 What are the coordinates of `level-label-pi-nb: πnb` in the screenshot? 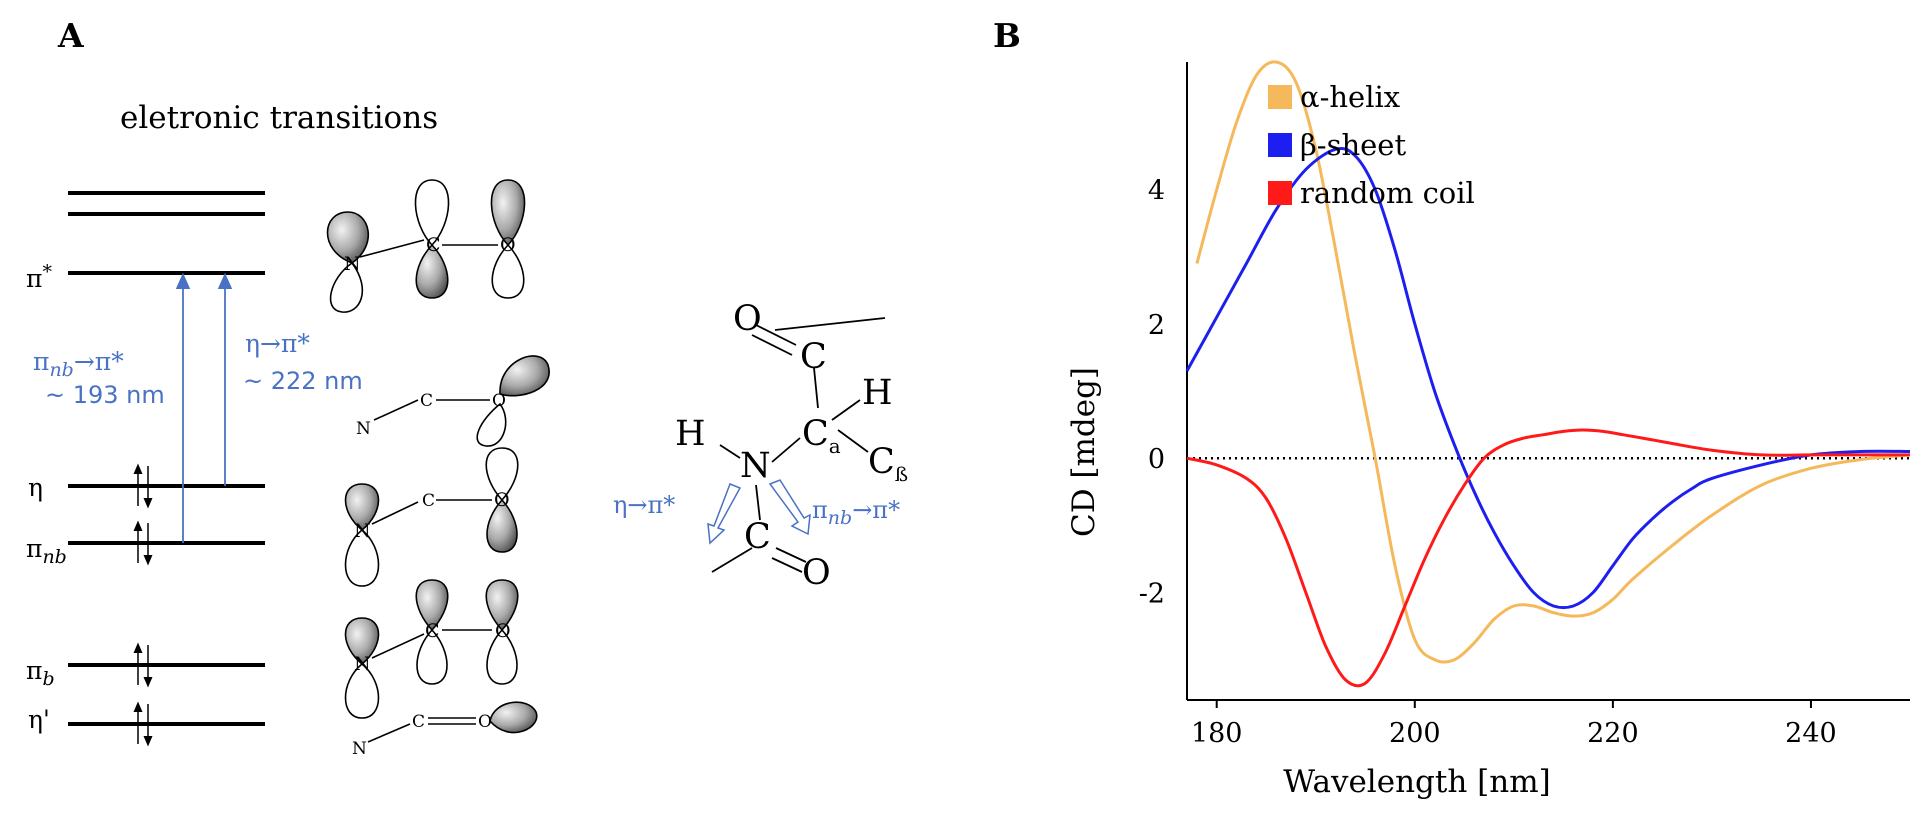 It's located at (46, 551).